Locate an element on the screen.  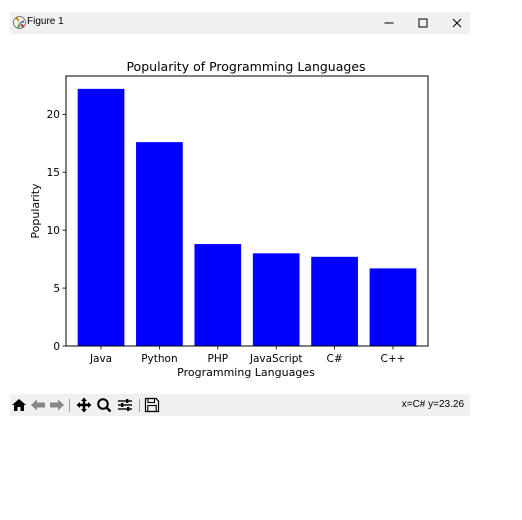
x-tick-label: Python is located at coordinates (159, 359).